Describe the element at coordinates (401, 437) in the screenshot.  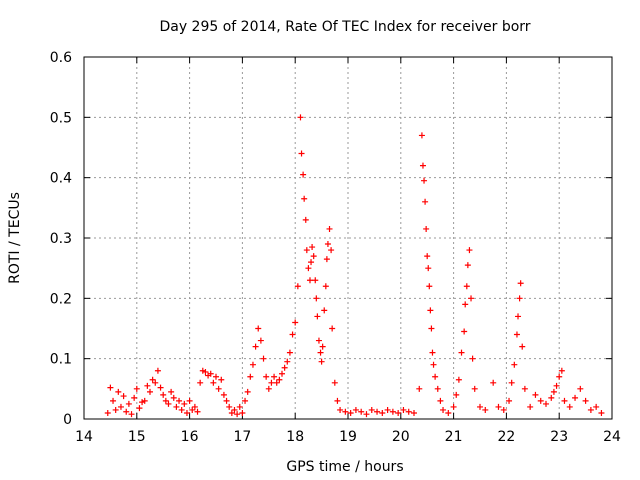
I see `x-tick-label: 20` at that location.